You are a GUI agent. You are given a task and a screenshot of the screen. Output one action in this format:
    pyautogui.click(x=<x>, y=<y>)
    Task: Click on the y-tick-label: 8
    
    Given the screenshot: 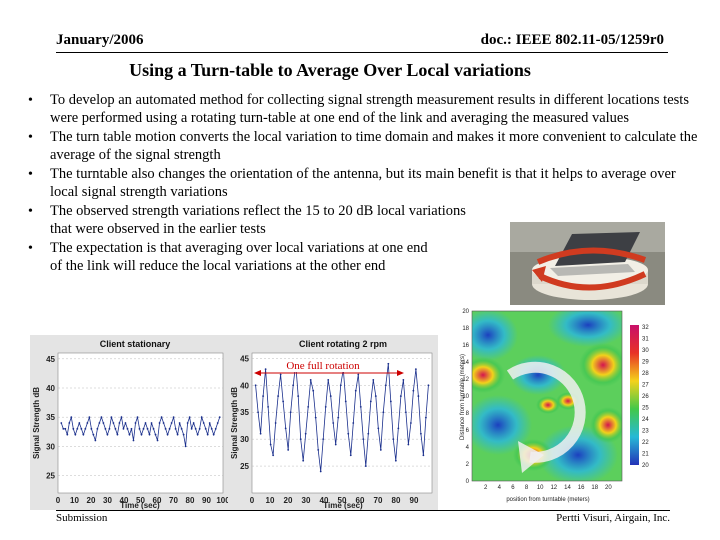 What is the action you would take?
    pyautogui.click(x=468, y=414)
    